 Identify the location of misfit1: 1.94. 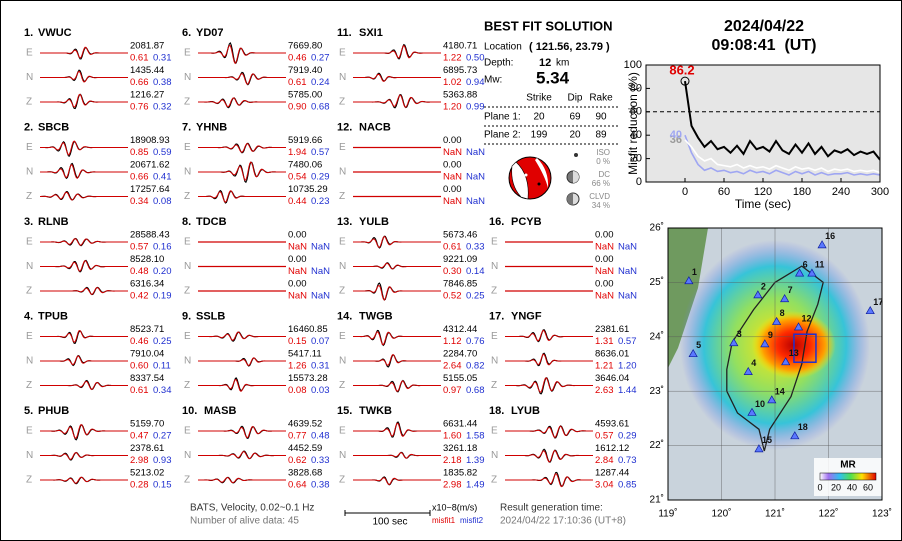
(297, 152).